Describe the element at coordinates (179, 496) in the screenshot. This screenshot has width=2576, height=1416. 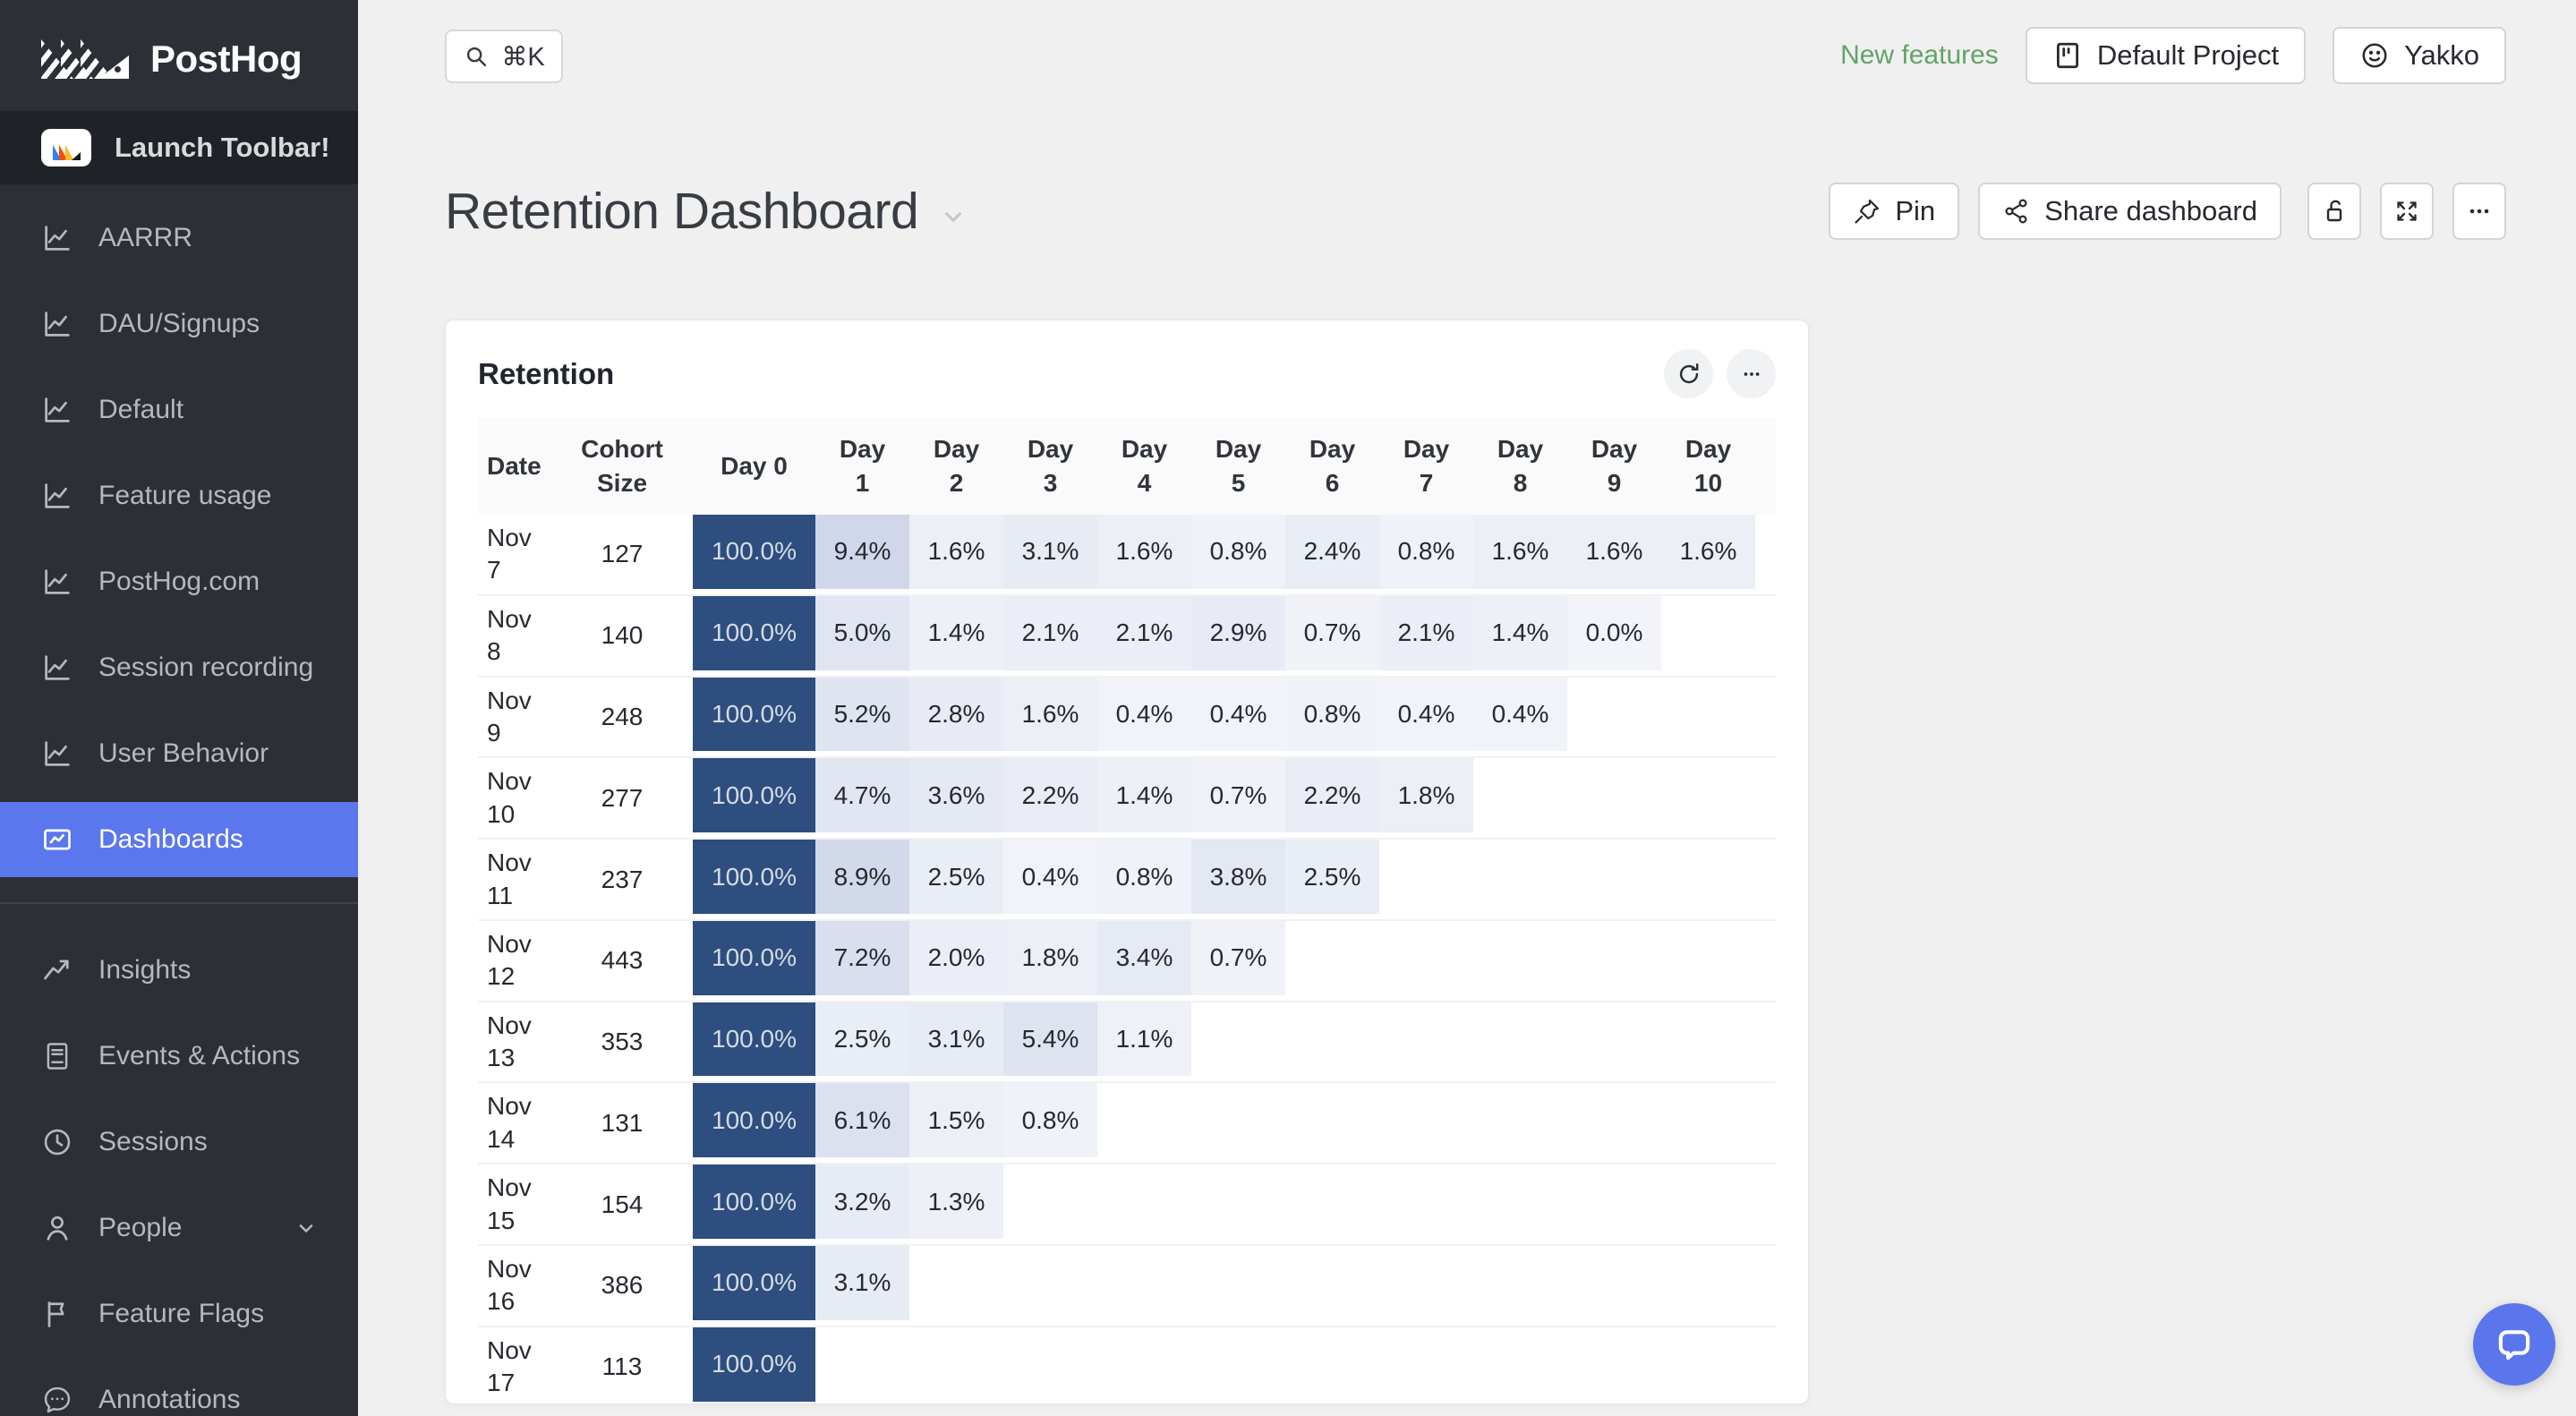
I see `sidebar-item-feature-usage: Feature usage` at that location.